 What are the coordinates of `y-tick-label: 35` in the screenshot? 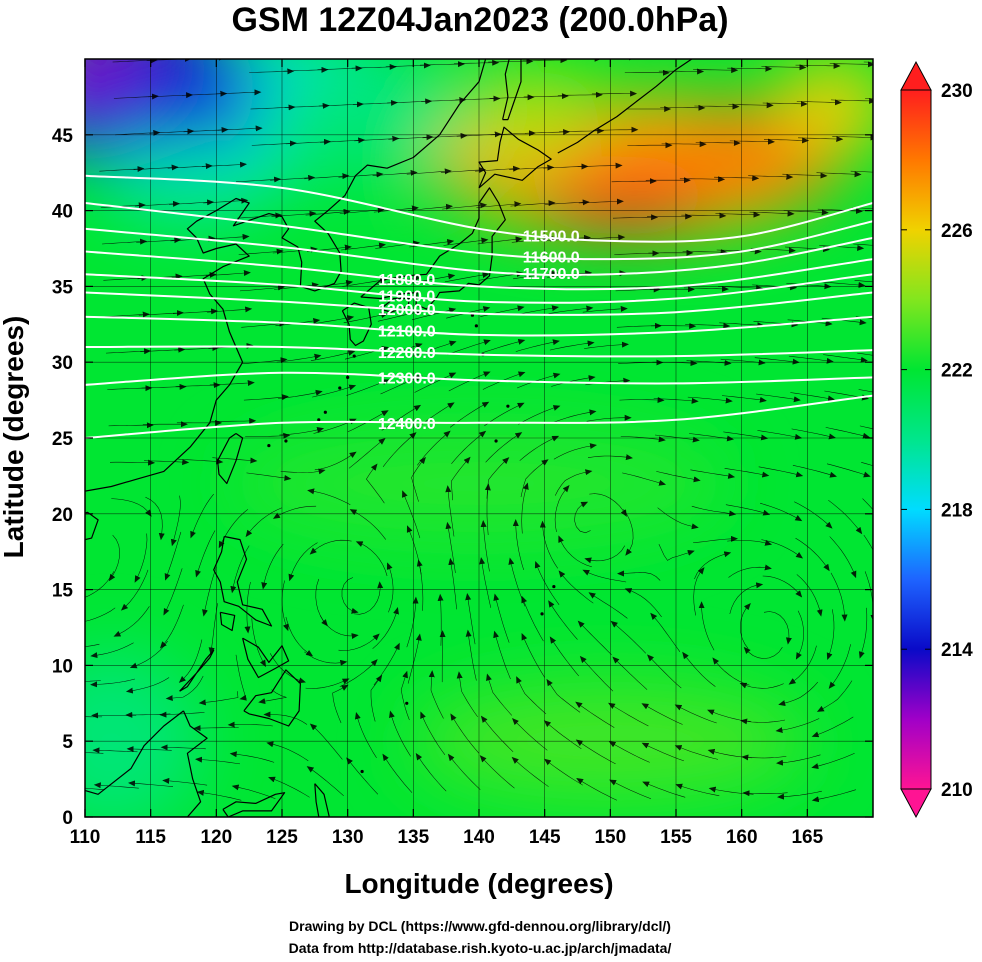 It's located at (63, 287).